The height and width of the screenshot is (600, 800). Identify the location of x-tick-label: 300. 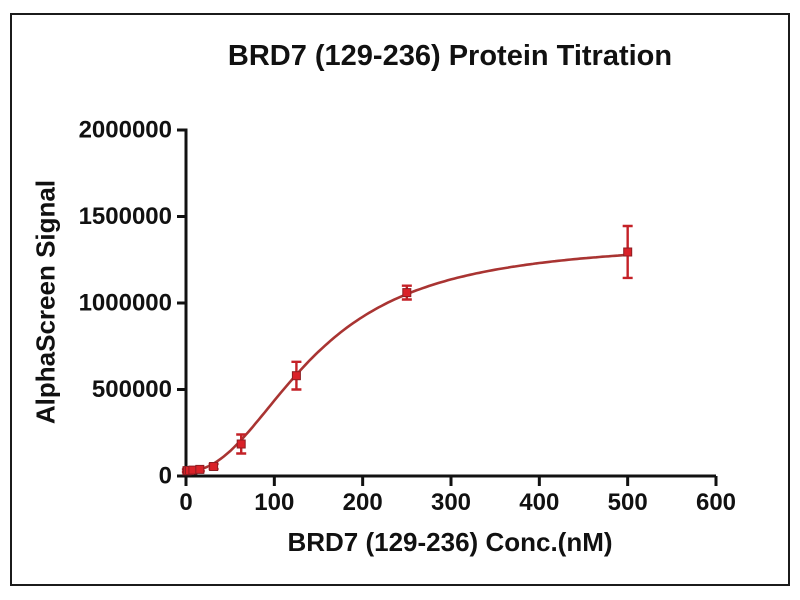
(451, 502).